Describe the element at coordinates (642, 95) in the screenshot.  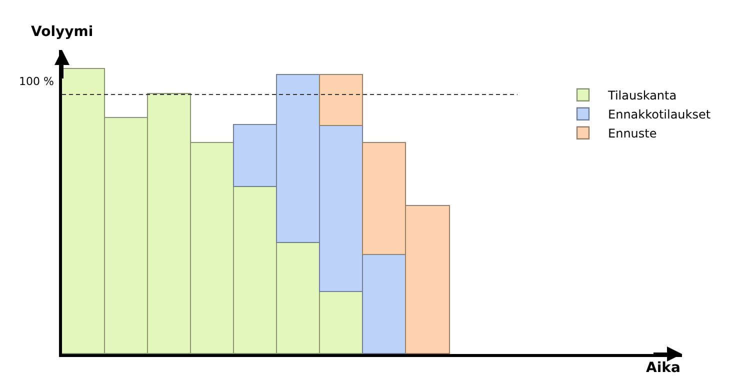
I see `legend-label: Tilauskanta` at that location.